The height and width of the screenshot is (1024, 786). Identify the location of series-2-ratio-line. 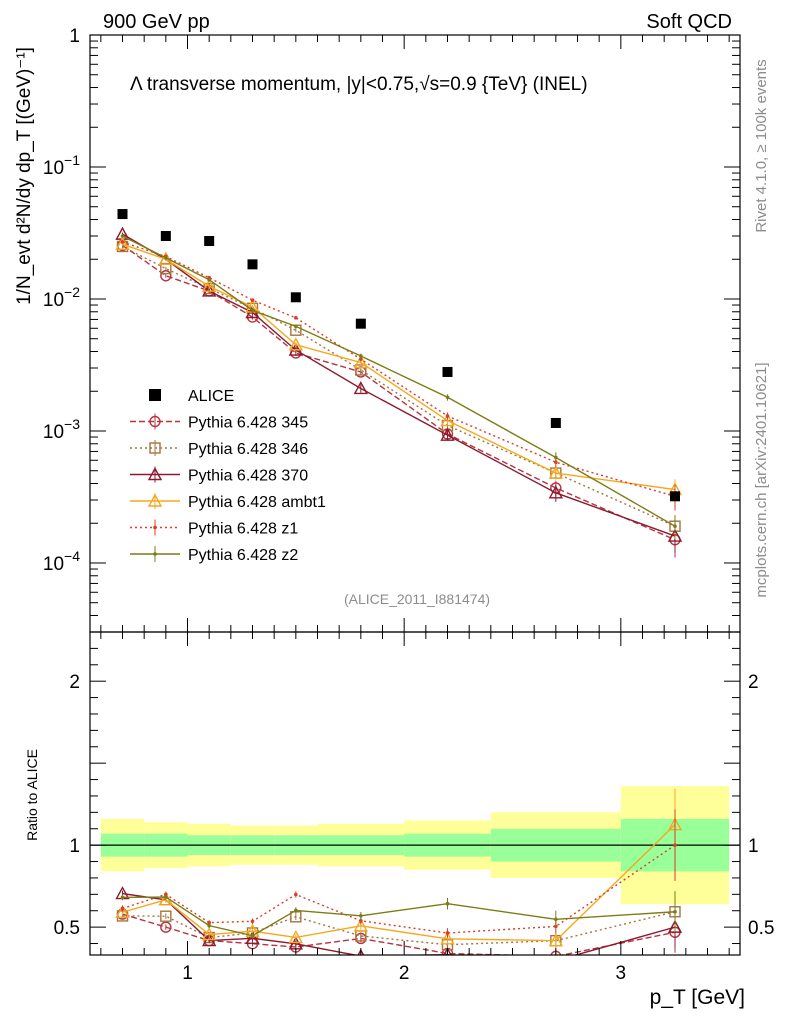
(399, 923).